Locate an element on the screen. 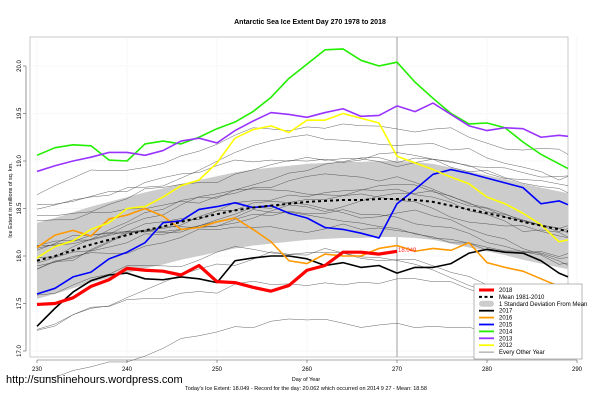  y-tick-label: 19.0 is located at coordinates (20, 161).